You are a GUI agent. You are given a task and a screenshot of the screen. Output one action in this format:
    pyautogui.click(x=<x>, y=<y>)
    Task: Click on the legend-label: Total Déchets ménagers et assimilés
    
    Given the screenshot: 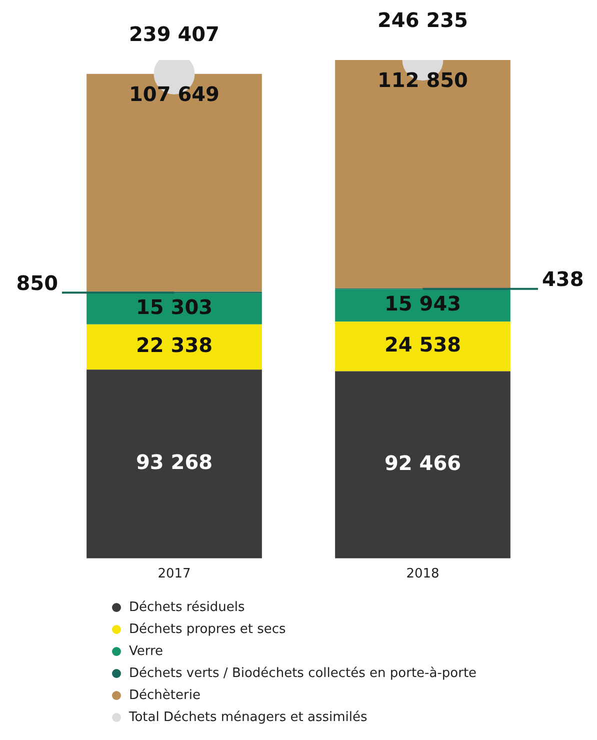 What is the action you would take?
    pyautogui.click(x=248, y=717)
    